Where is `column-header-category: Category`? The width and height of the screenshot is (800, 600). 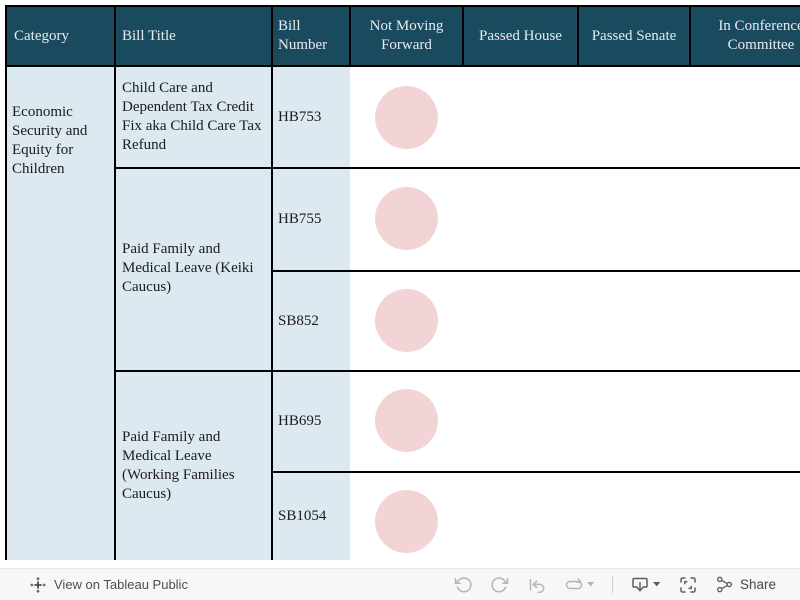
column-header-category: Category is located at coordinates (60, 36).